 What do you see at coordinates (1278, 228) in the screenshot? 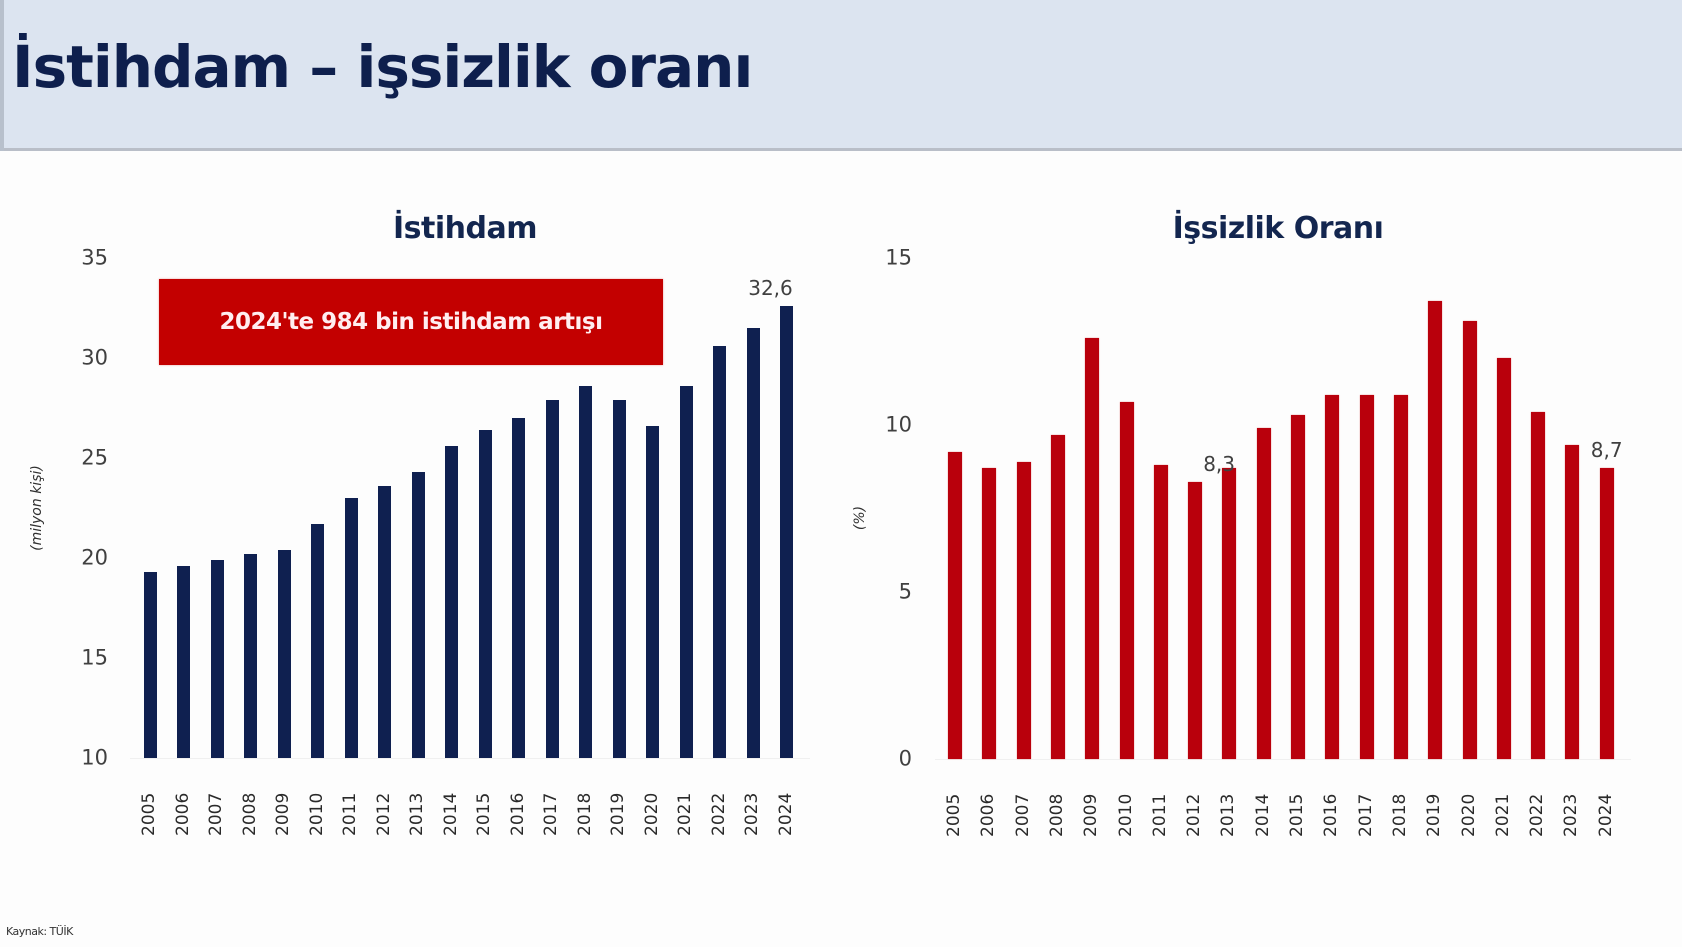
I see `unemployment-chart-title: İşsizlik Oranı` at bounding box center [1278, 228].